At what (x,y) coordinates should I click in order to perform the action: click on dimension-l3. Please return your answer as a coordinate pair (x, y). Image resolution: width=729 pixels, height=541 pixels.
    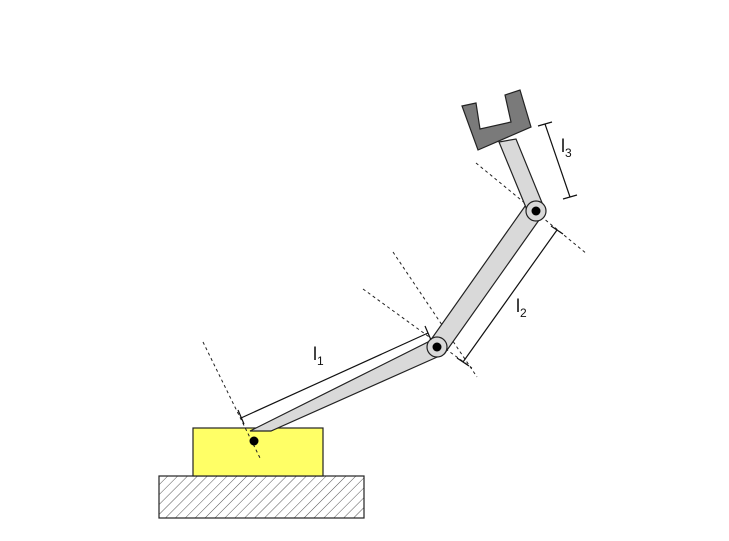
    Looking at the image, I should click on (557, 160).